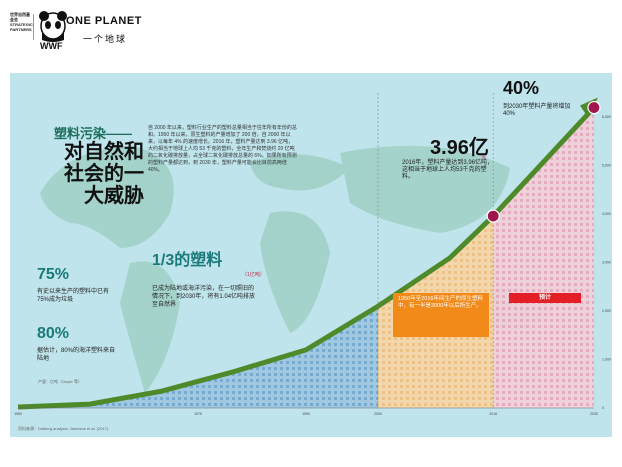  Describe the element at coordinates (60, 381) in the screenshot. I see `source-small: 产量：亿吨（Geyer 等）` at that location.